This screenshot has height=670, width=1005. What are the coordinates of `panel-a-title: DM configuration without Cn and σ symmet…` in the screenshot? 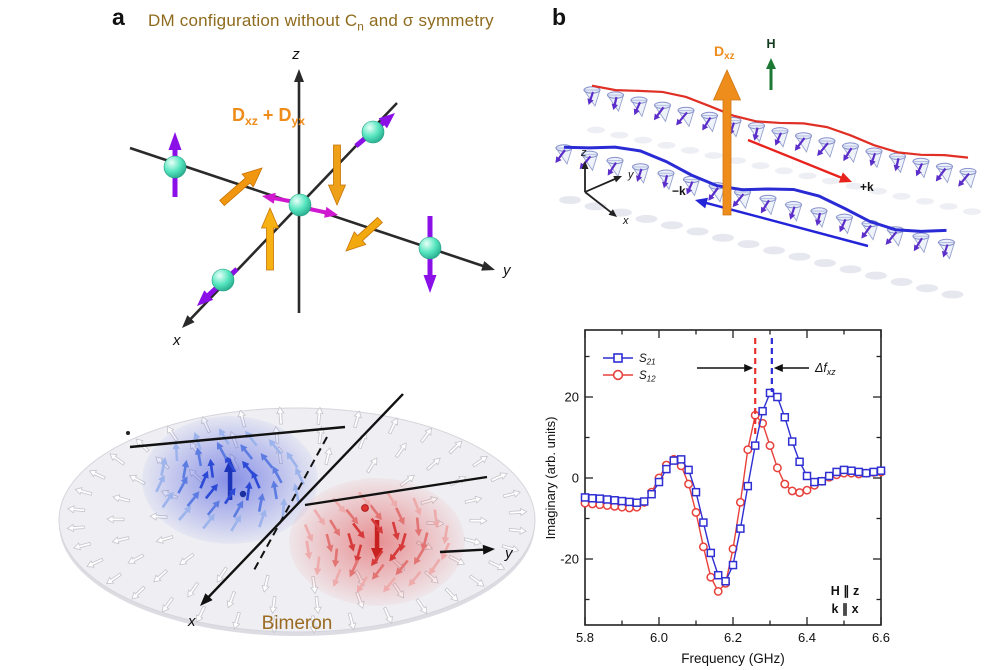 It's located at (321, 22).